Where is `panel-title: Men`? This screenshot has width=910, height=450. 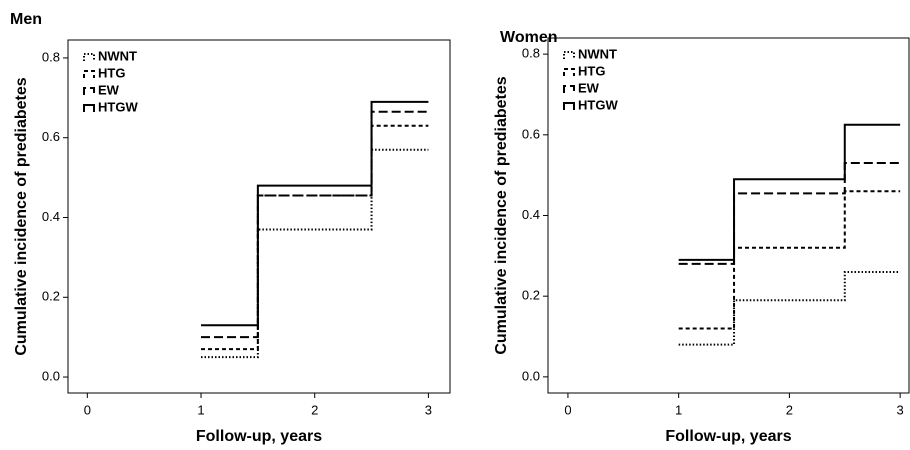 panel-title: Men is located at coordinates (26, 19).